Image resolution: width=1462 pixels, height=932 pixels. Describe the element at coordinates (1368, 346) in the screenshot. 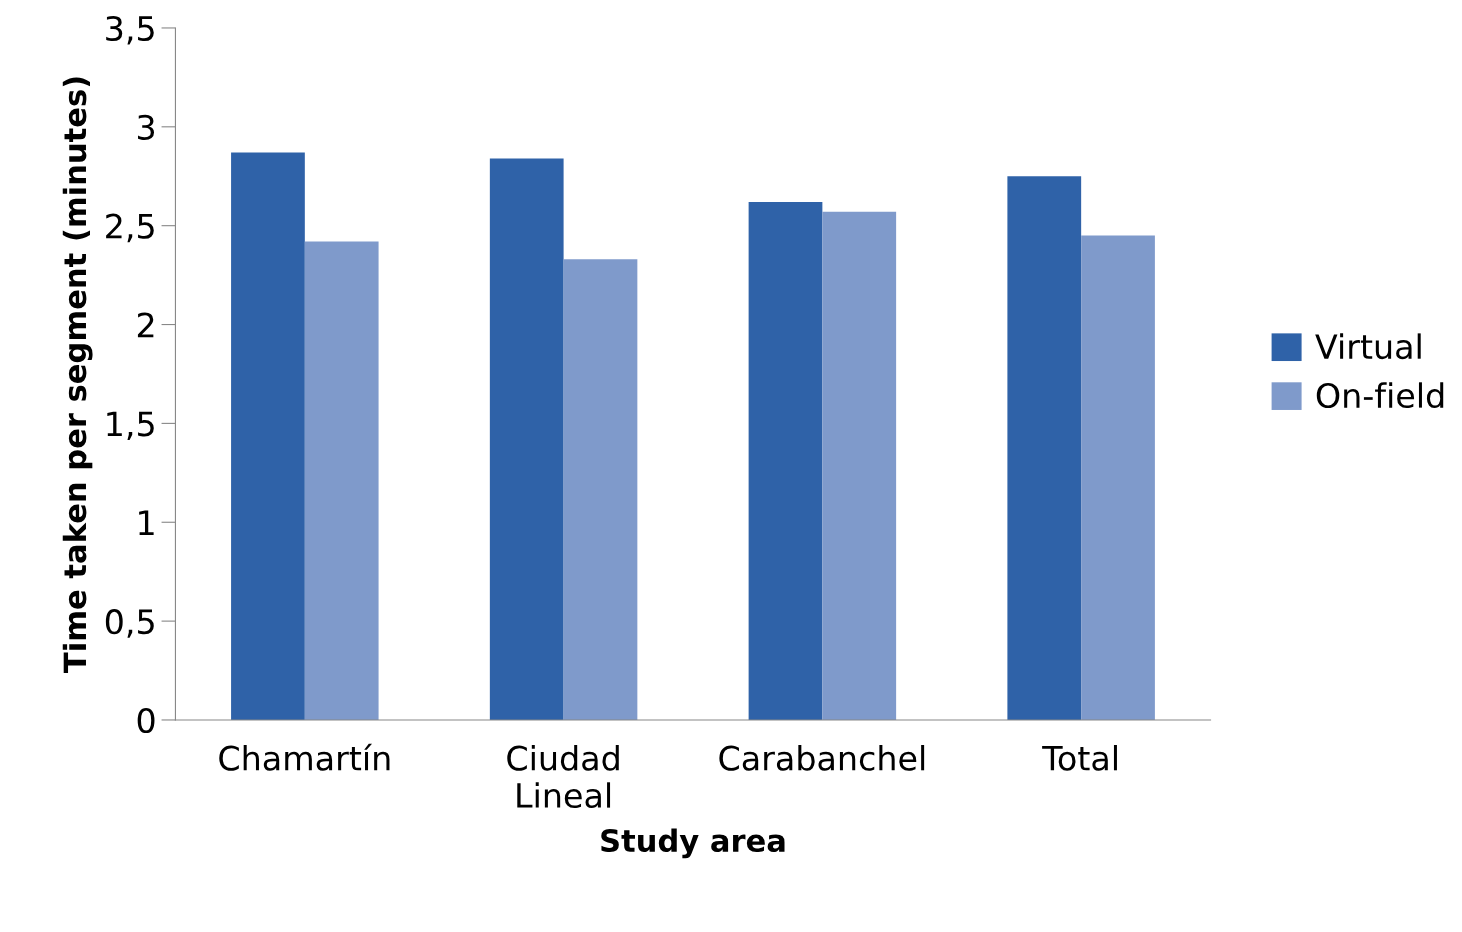

I see `legend-label: Virtual` at that location.